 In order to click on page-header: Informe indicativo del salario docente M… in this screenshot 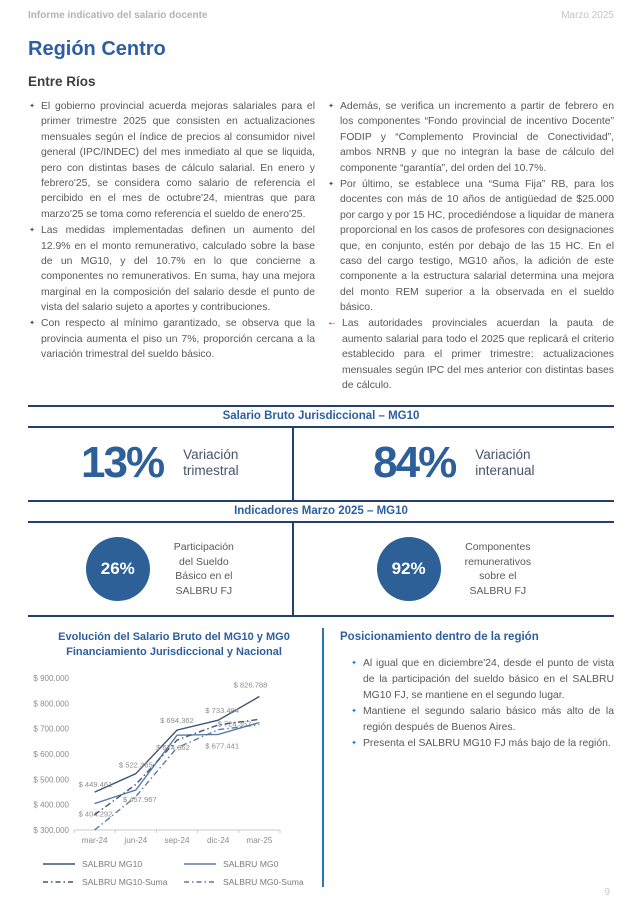, I will do `click(321, 15)`.